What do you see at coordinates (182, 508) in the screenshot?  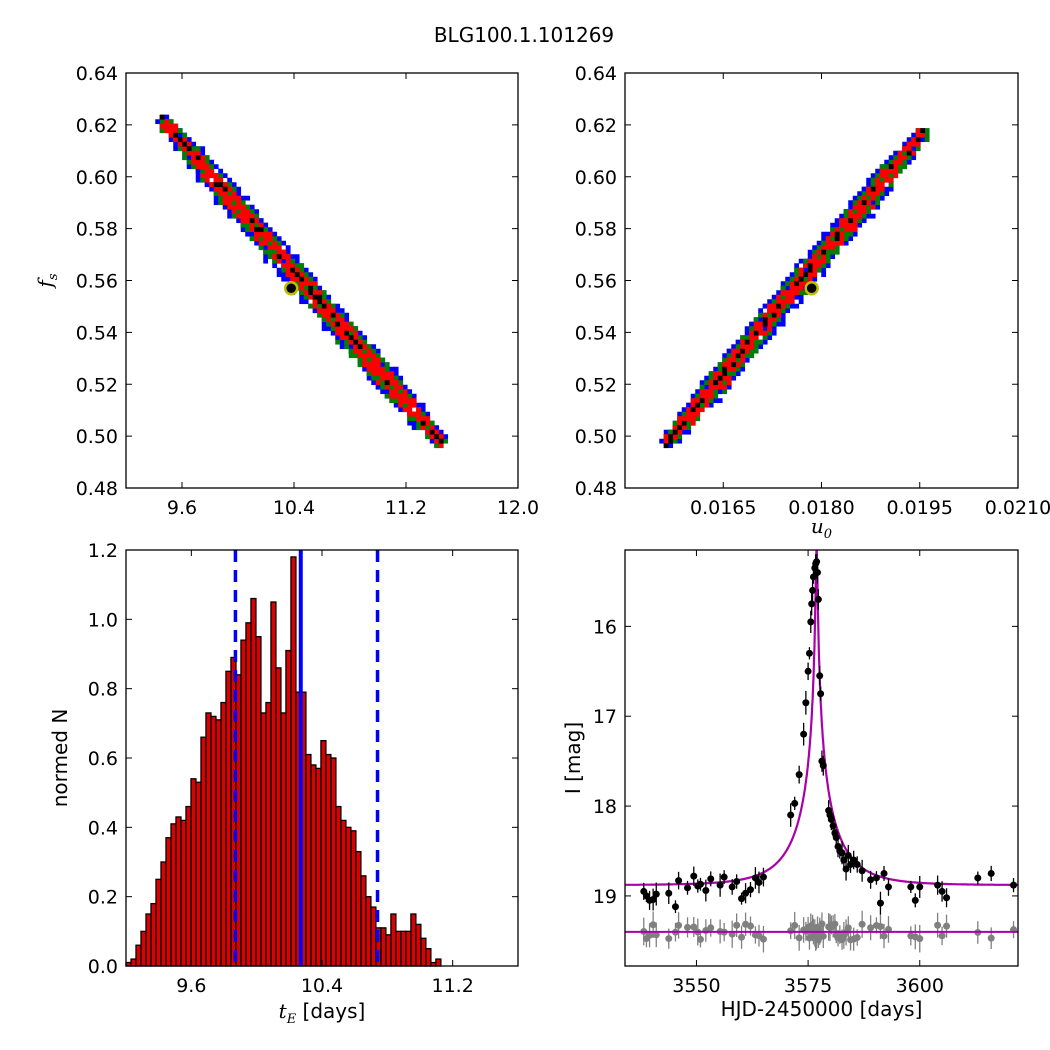 I see `x-tick-label: 9.6` at bounding box center [182, 508].